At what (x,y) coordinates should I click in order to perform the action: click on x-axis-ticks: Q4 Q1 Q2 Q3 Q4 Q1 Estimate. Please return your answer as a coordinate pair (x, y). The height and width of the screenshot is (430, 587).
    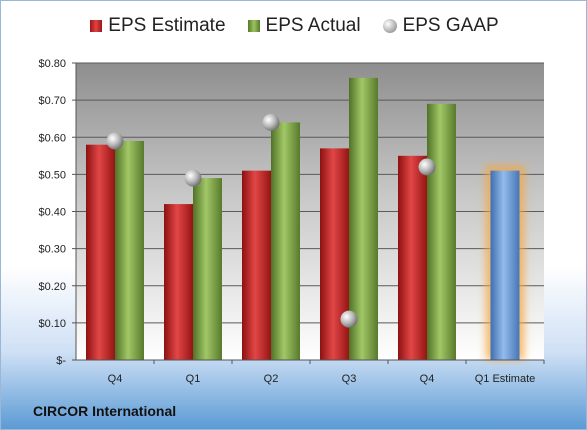
    Looking at the image, I should click on (326, 372).